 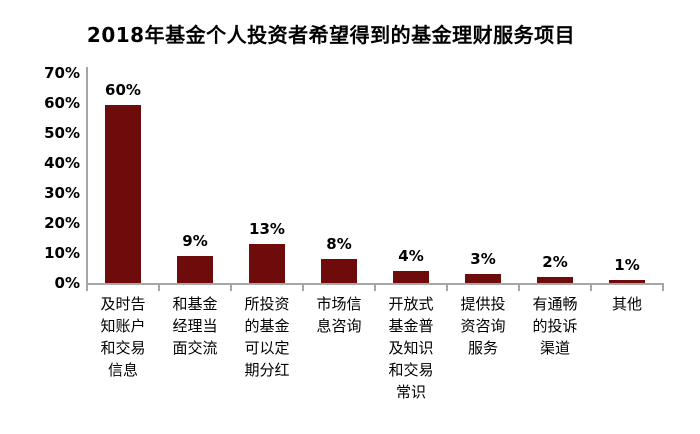 I want to click on y-axis-tick-label: 70%, so click(x=62, y=73).